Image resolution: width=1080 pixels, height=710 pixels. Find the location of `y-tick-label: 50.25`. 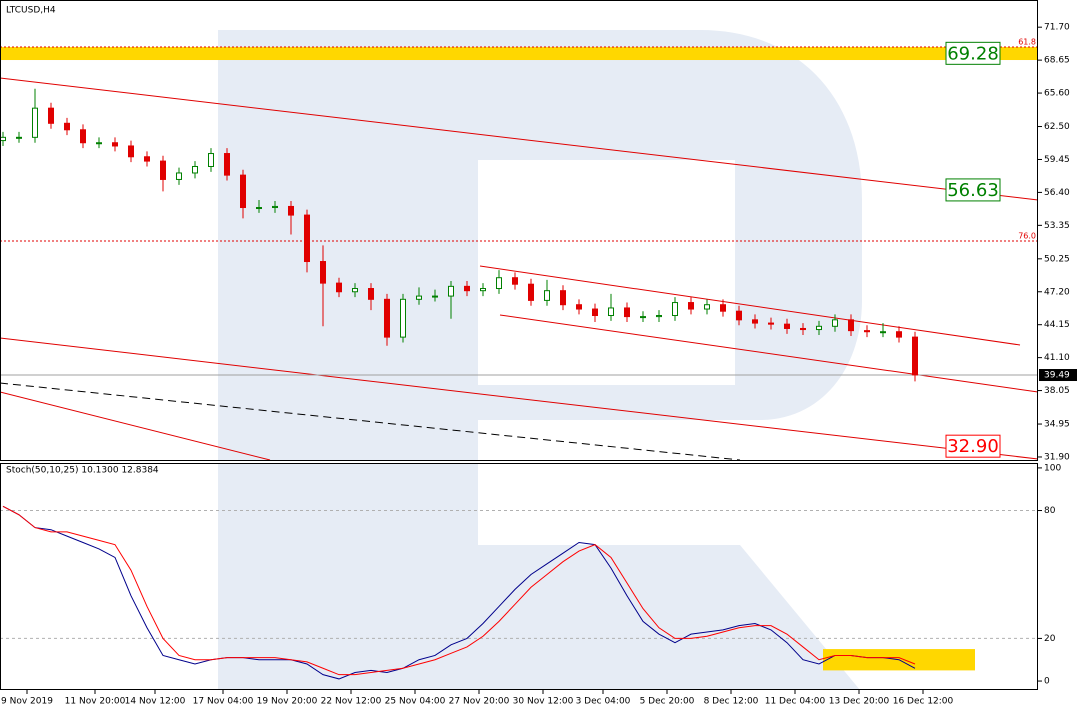

y-tick-label: 50.25 is located at coordinates (1057, 259).